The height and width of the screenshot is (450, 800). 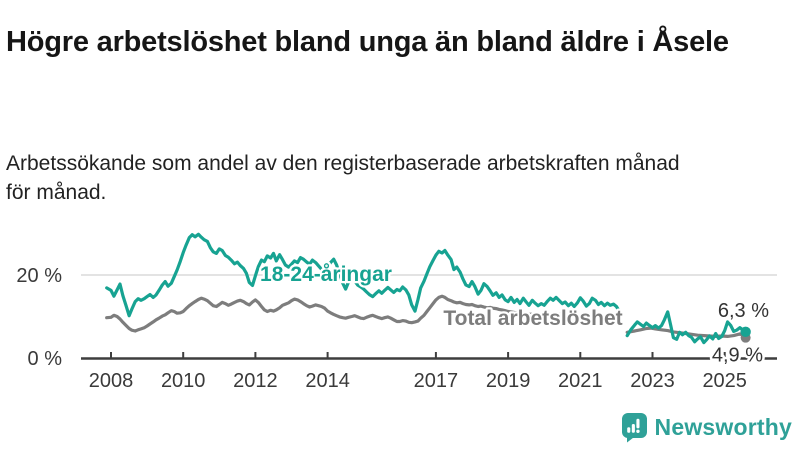 What do you see at coordinates (326, 274) in the screenshot?
I see `series-label-youth: 18-24-åringar` at bounding box center [326, 274].